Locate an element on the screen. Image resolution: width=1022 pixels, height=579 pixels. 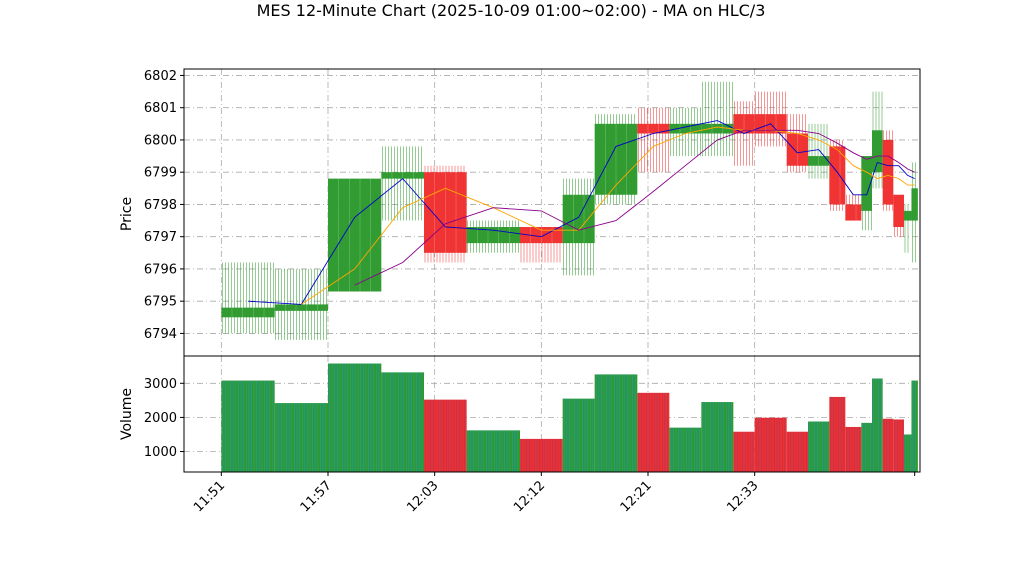
volume-panel-frame is located at coordinates (552, 414).